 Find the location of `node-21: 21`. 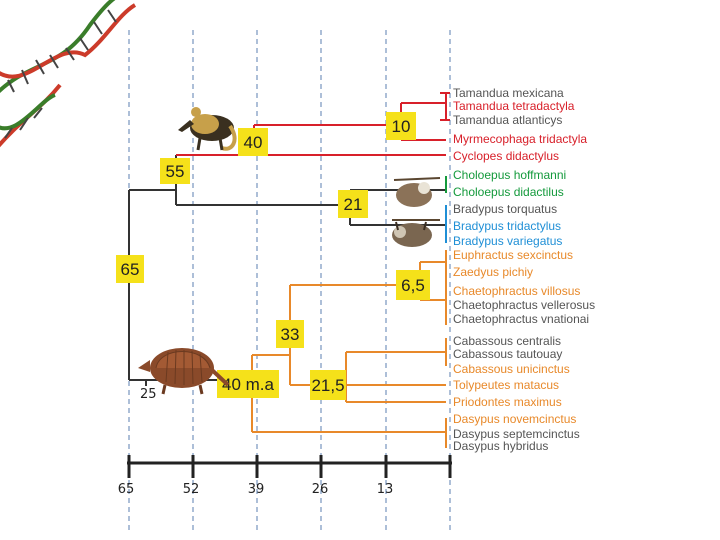

node-21: 21 is located at coordinates (353, 204).